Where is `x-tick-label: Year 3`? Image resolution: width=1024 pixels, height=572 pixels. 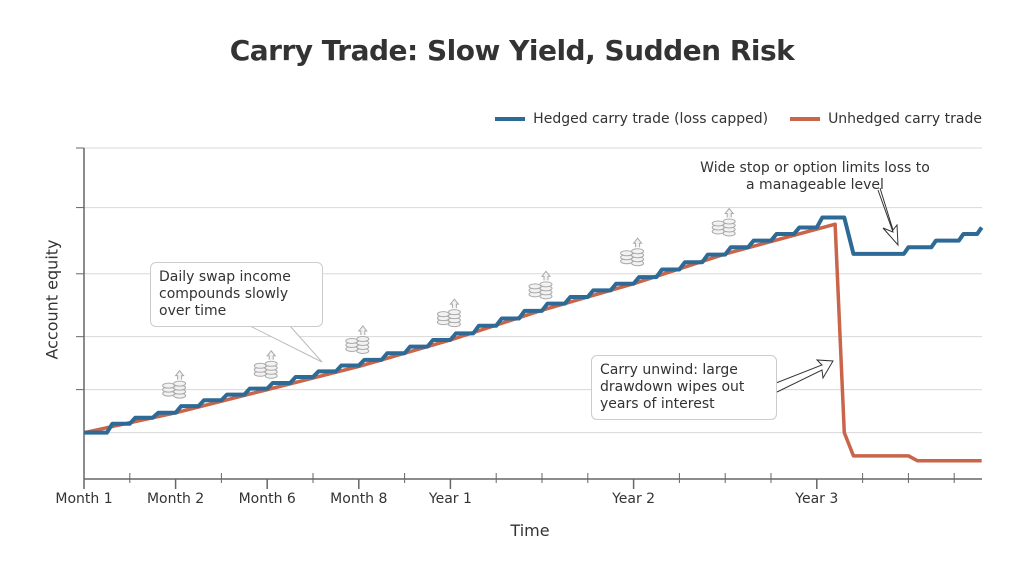 x-tick-label: Year 3 is located at coordinates (817, 499).